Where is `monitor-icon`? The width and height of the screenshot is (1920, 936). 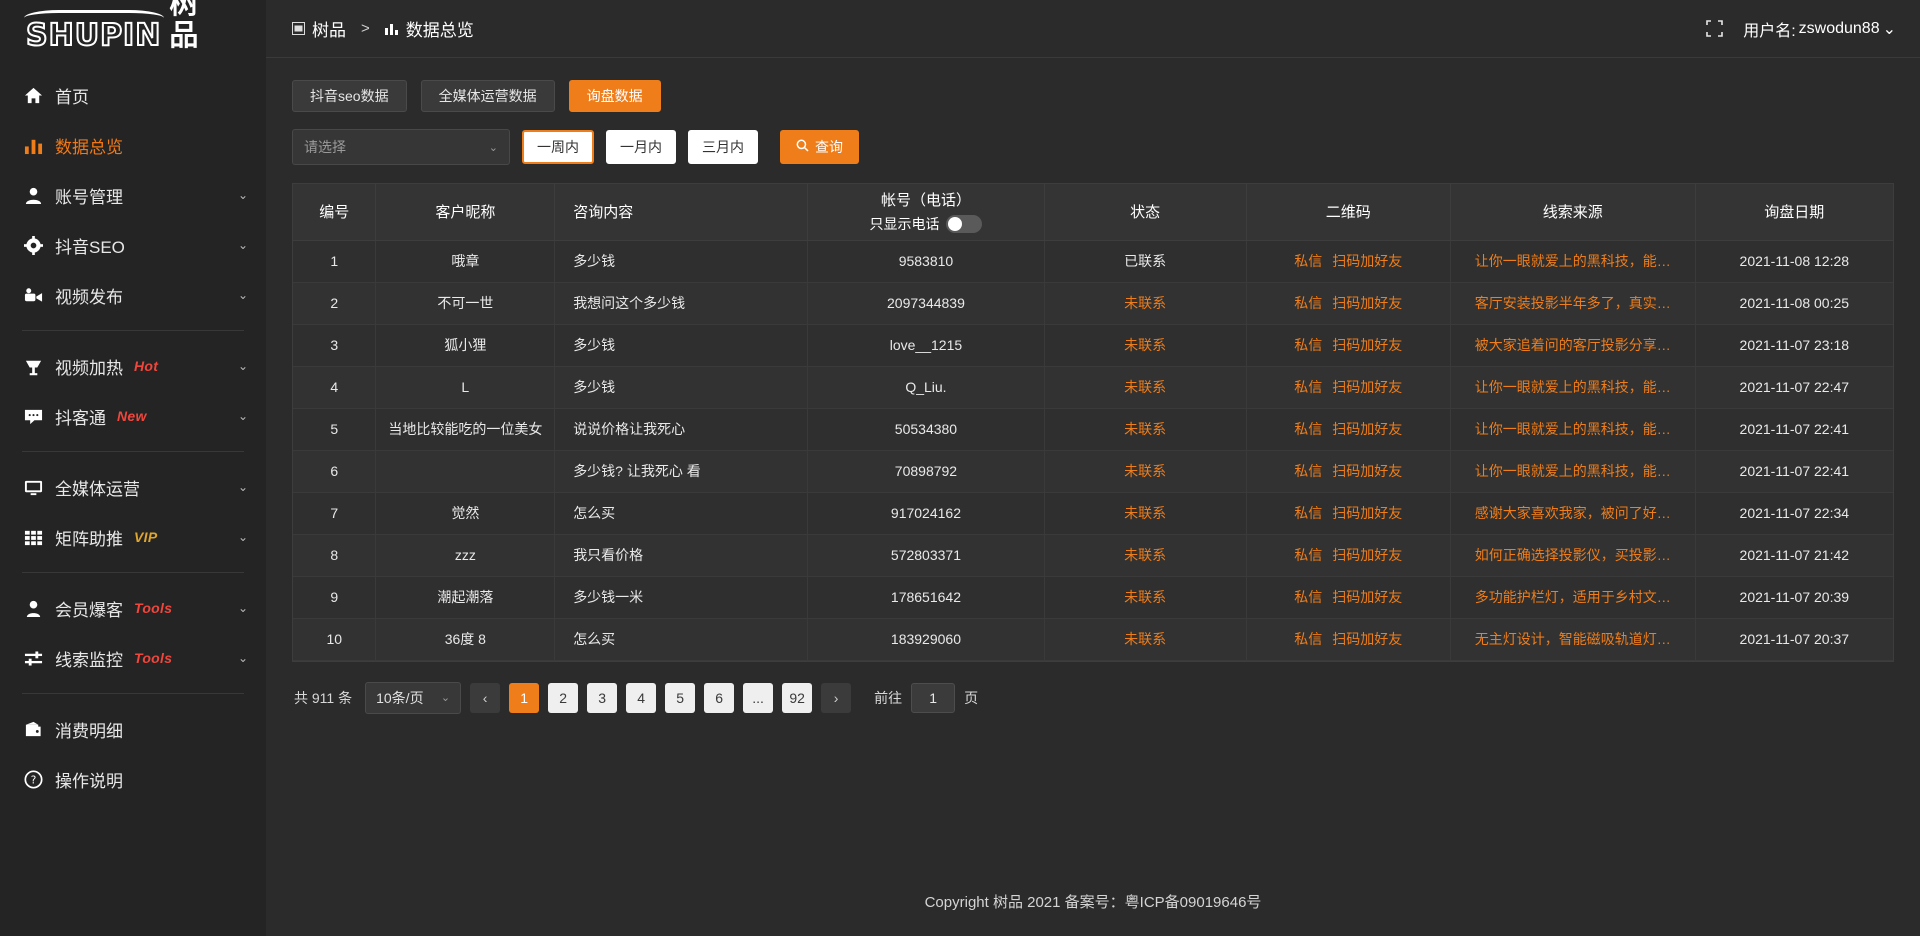 monitor-icon is located at coordinates (33, 487).